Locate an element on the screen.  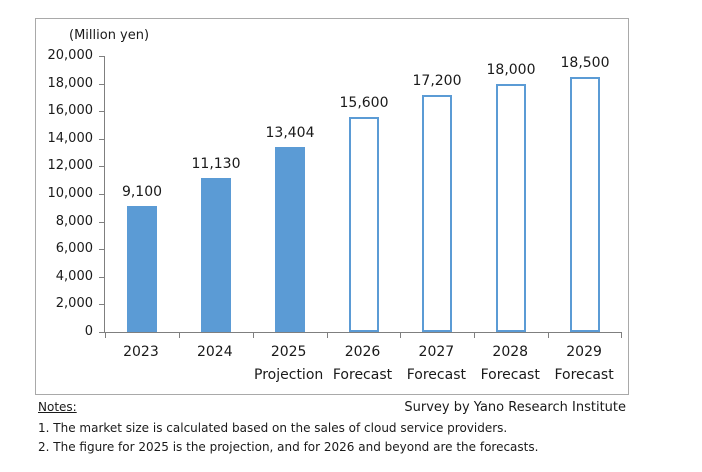
x-year-label: 2025 is located at coordinates (288, 352).